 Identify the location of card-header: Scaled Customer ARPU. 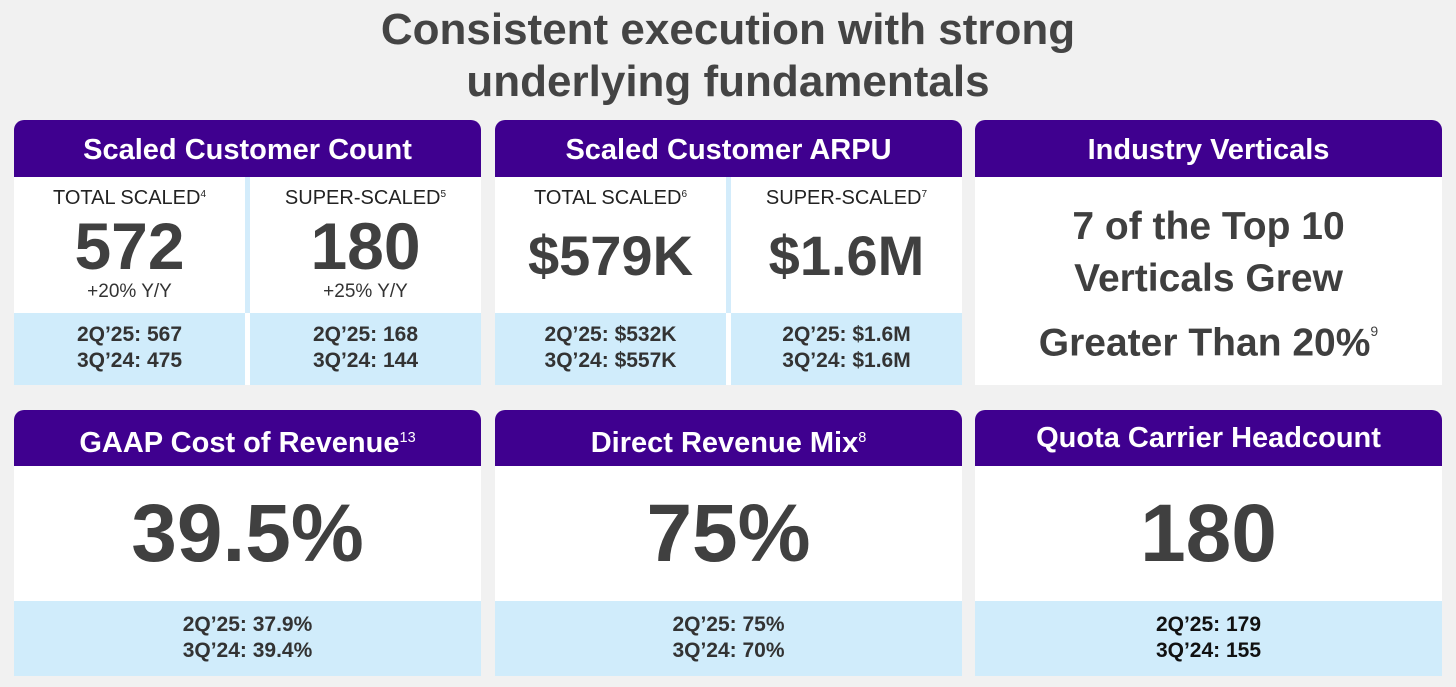
(728, 148).